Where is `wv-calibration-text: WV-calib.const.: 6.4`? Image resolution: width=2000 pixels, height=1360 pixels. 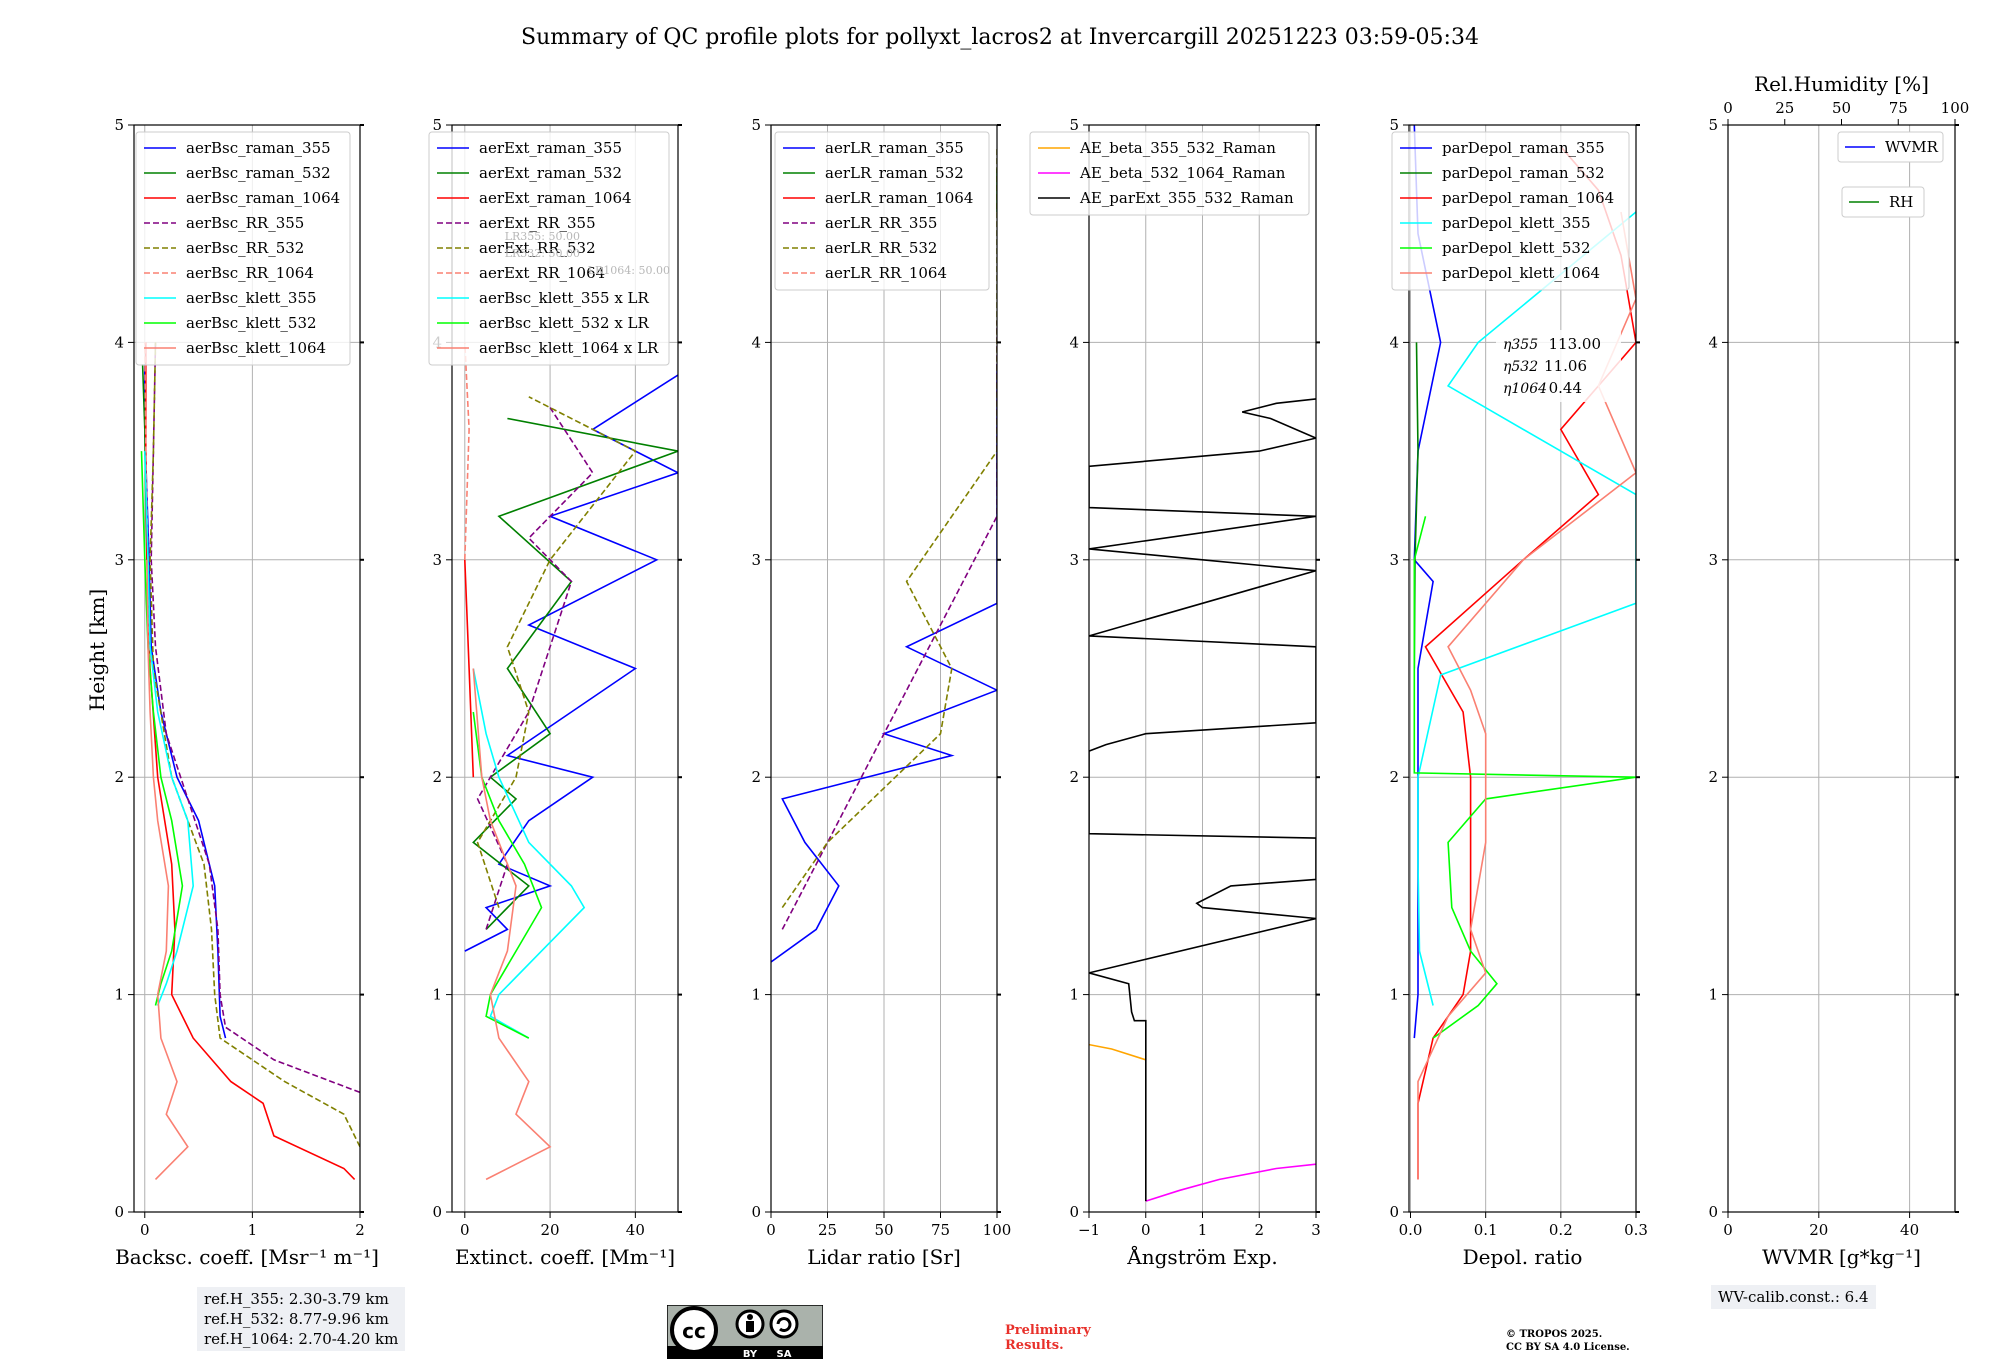
wv-calibration-text: WV-calib.const.: 6.4 is located at coordinates (1793, 1297).